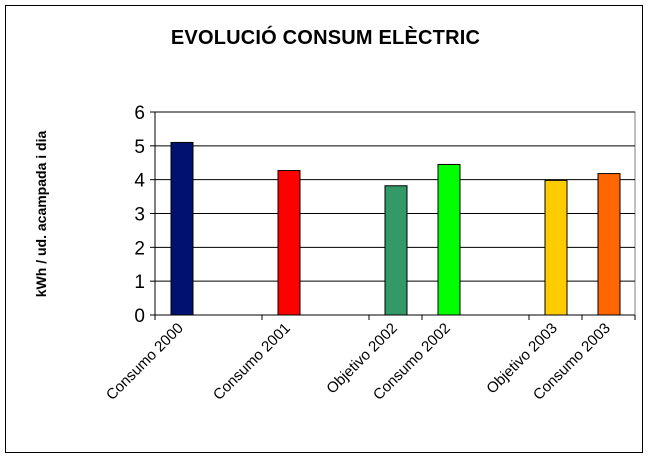  What do you see at coordinates (252, 362) in the screenshot?
I see `x-tick-label: Consumo 2001` at bounding box center [252, 362].